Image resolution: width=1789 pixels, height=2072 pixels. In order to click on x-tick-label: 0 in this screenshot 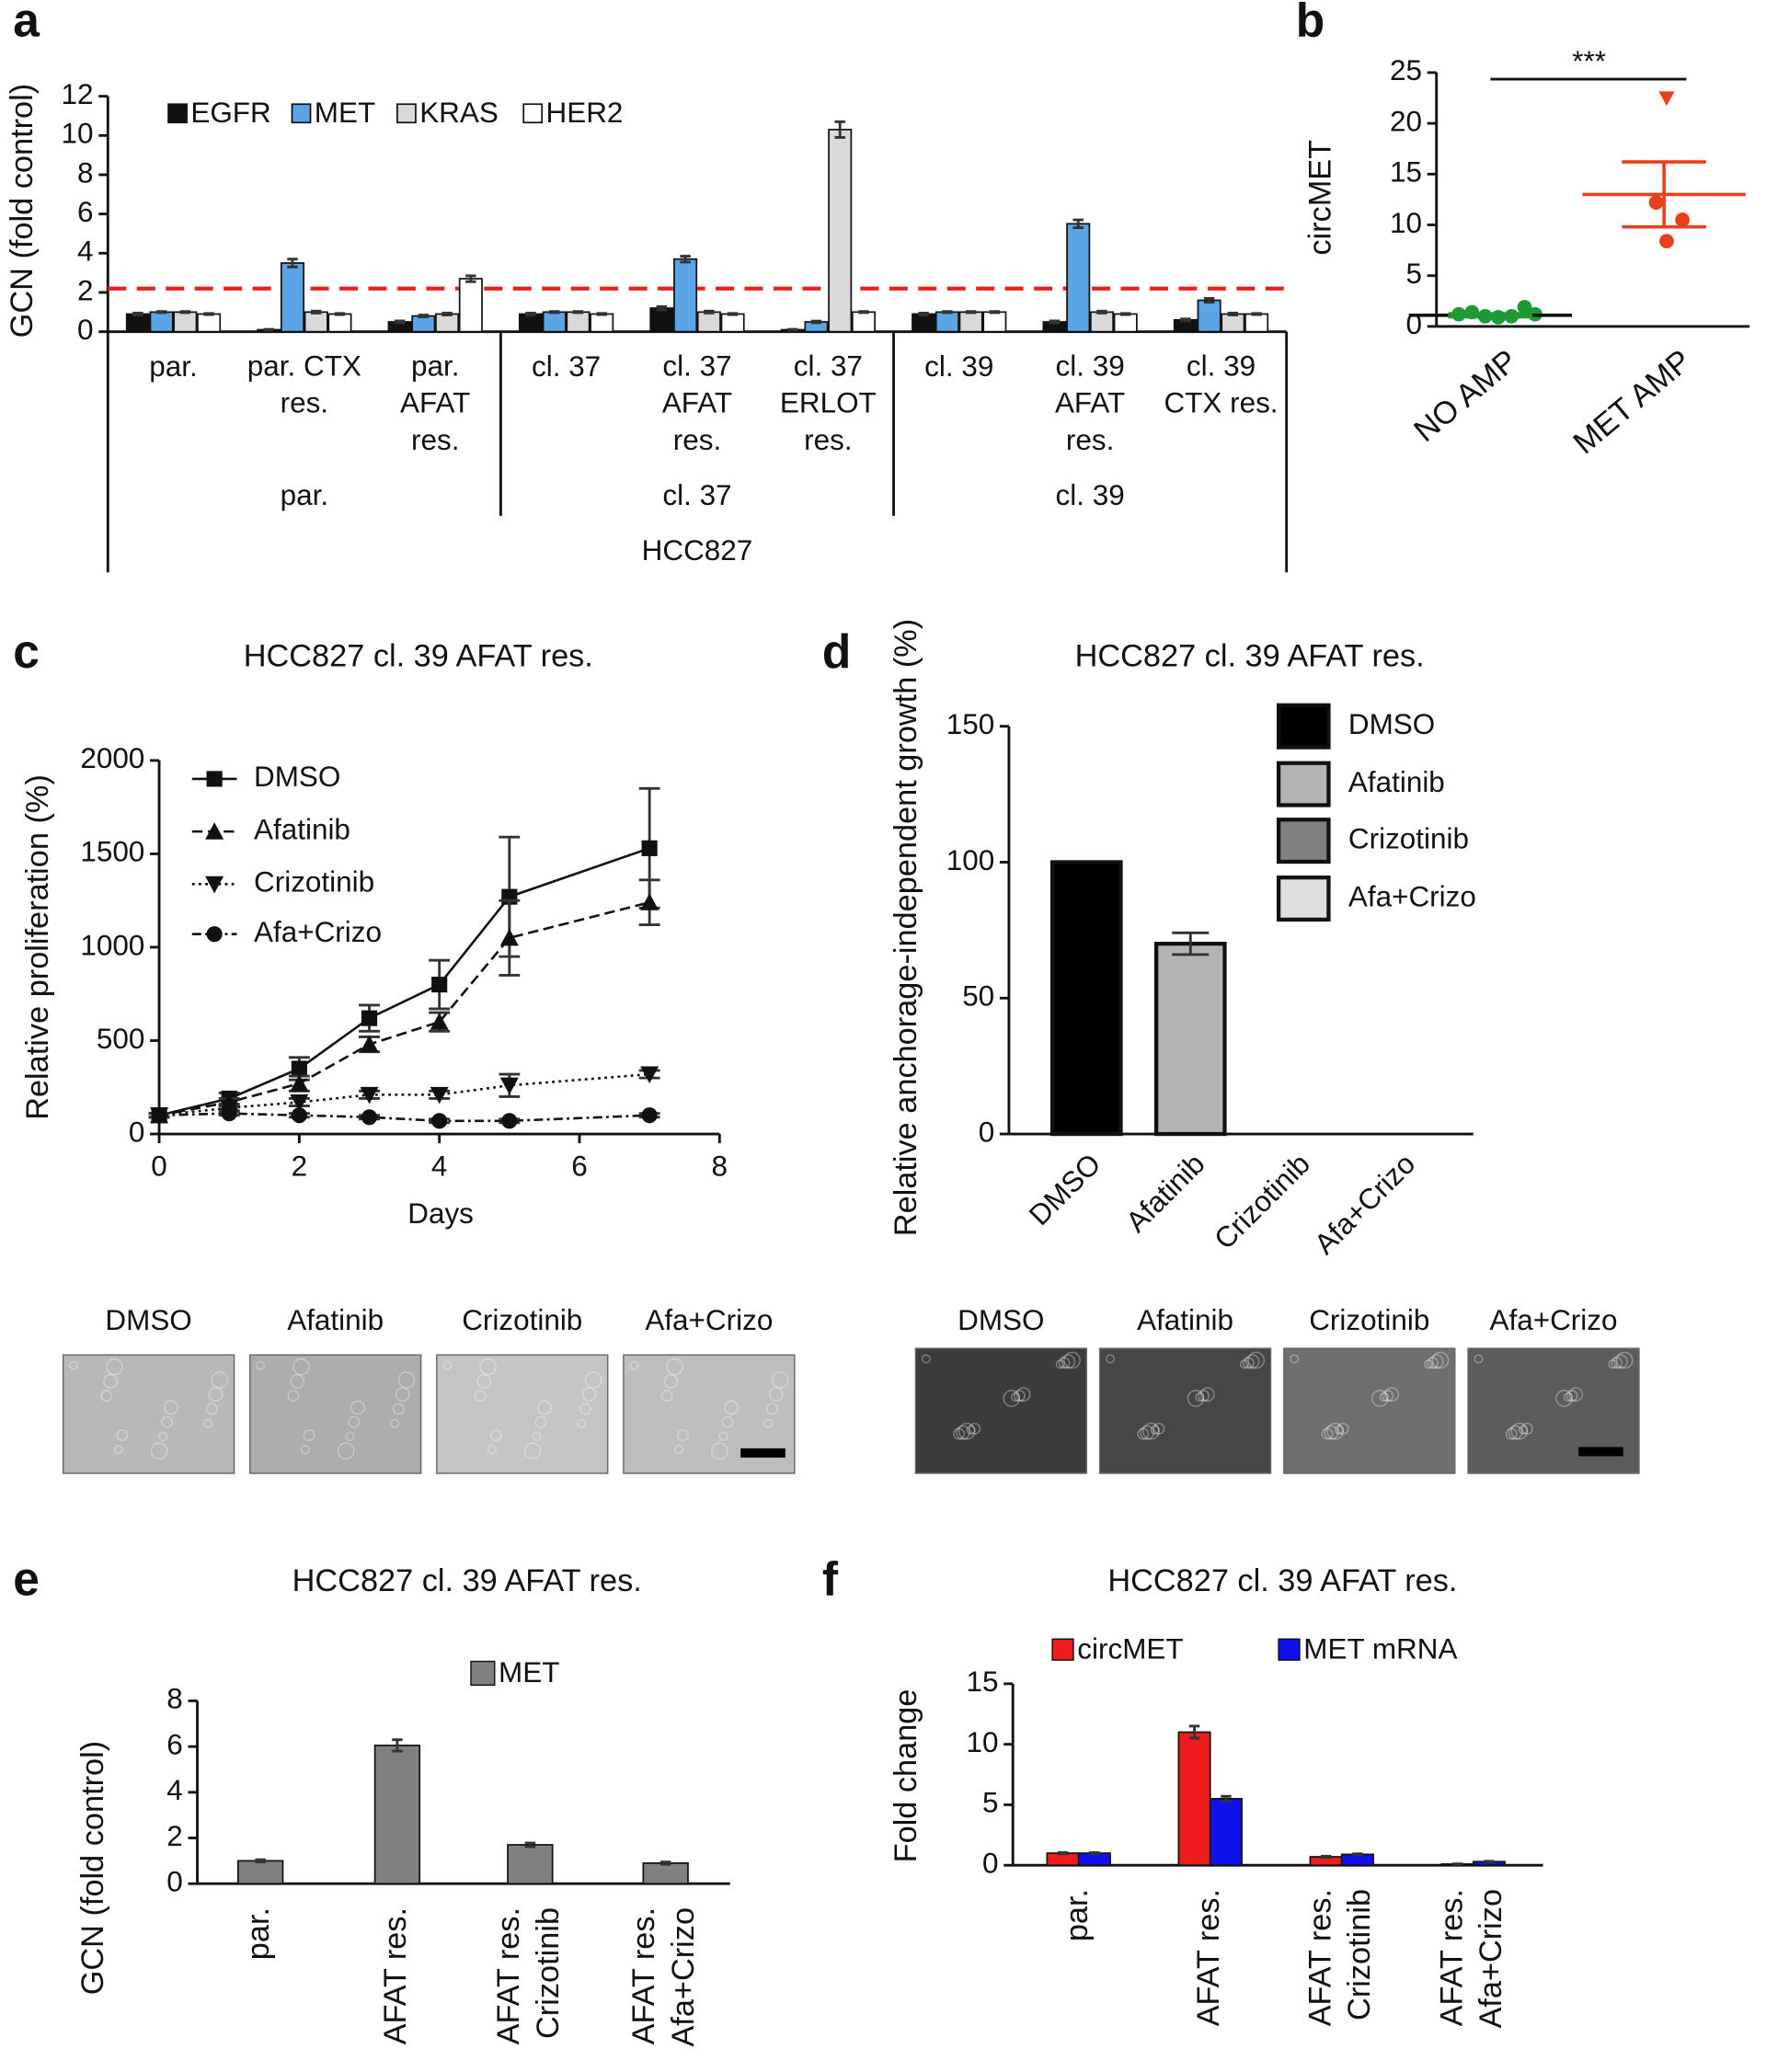, I will do `click(159, 1166)`.